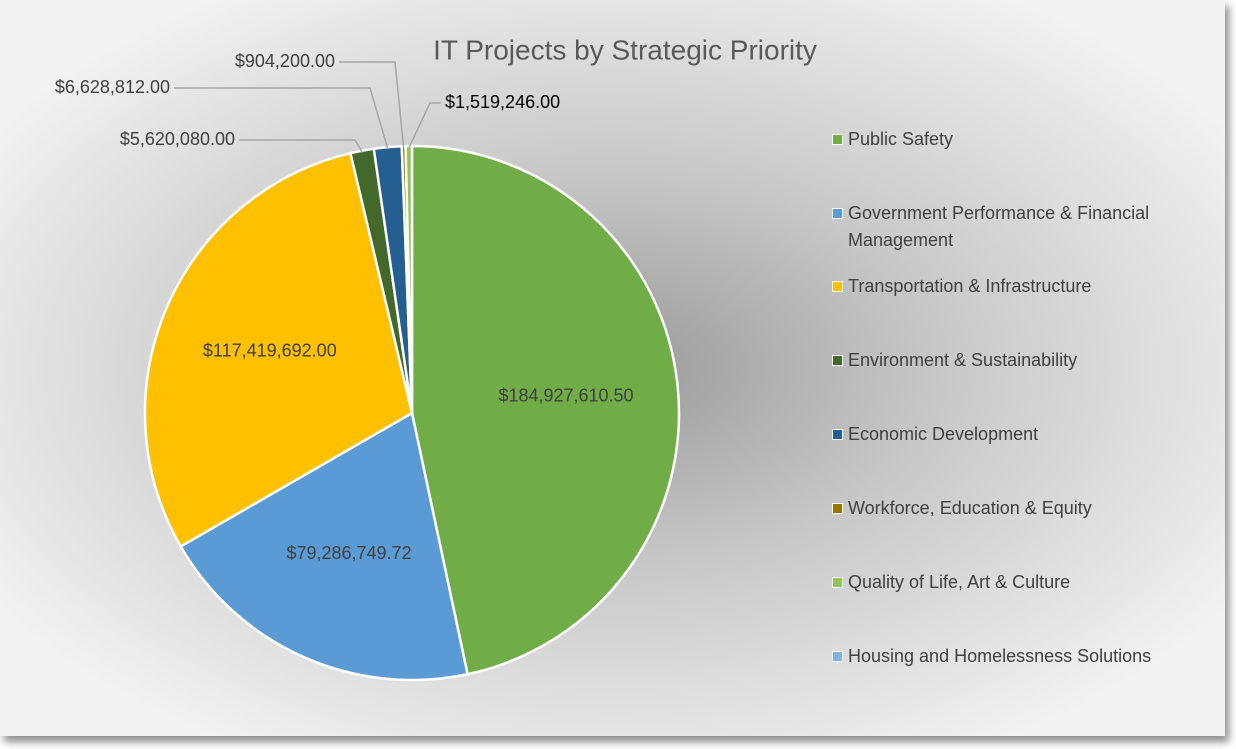 The height and width of the screenshot is (749, 1236). What do you see at coordinates (959, 582) in the screenshot?
I see `legend-label: Quality of Life, Art & Culture` at bounding box center [959, 582].